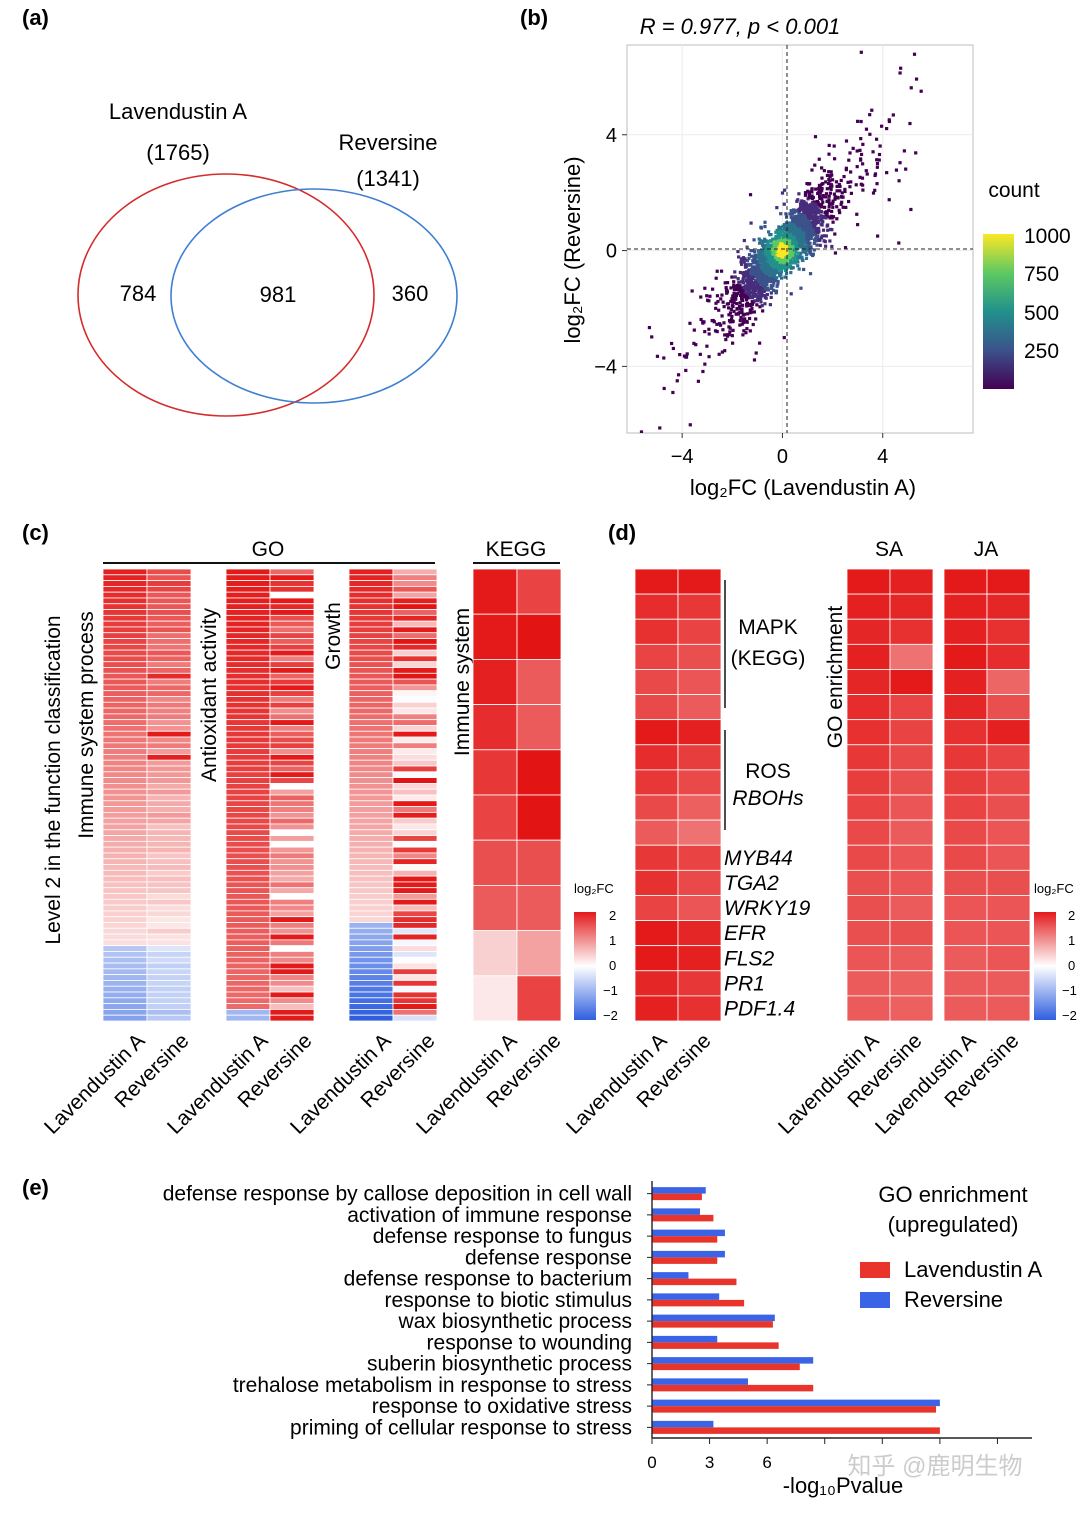 Image resolution: width=1080 pixels, height=1514 pixels. What do you see at coordinates (740, 26) in the screenshot?
I see `scatter-stat: R = 0.977, p < 0.001` at bounding box center [740, 26].